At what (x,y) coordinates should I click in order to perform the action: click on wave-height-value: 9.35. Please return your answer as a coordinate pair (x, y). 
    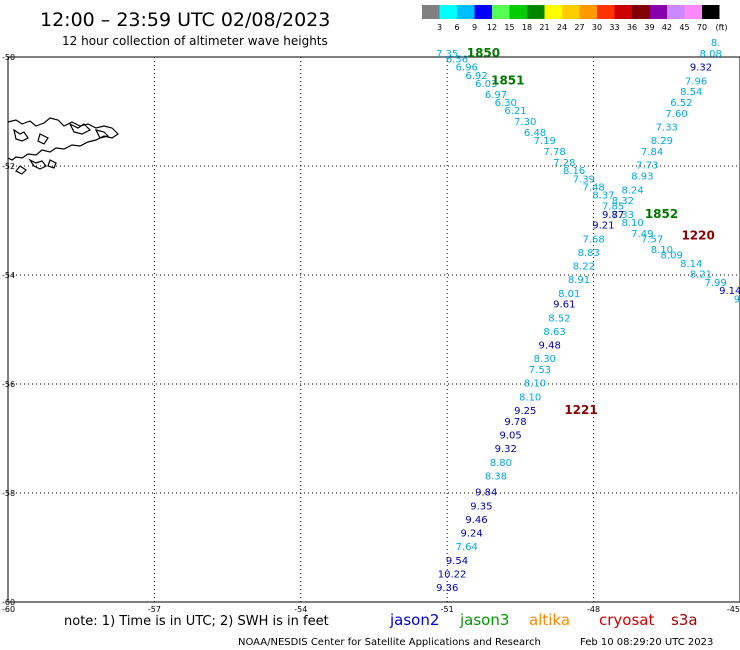
    Looking at the image, I should click on (481, 506).